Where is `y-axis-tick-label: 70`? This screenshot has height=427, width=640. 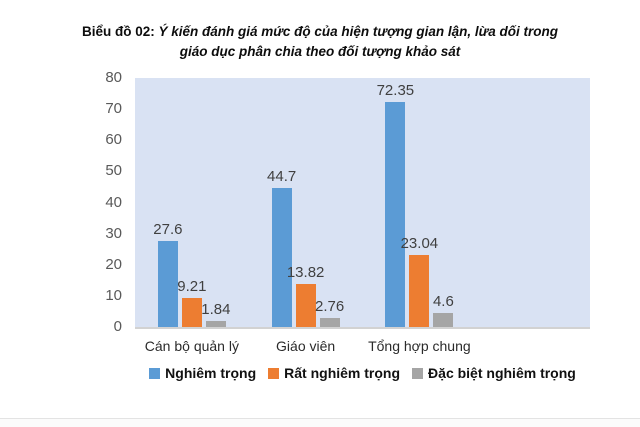
y-axis-tick-label: 70 is located at coordinates (113, 109).